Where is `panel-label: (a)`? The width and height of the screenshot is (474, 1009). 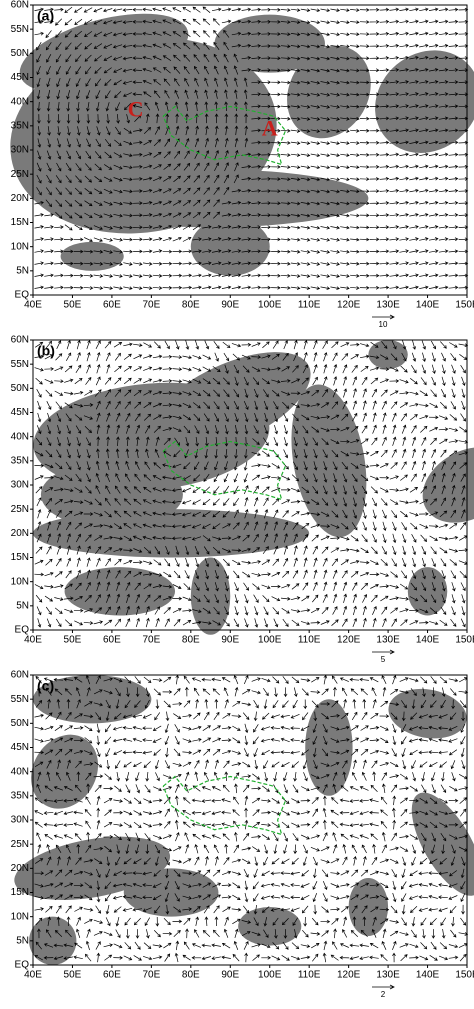
panel-label: (a) is located at coordinates (45, 16).